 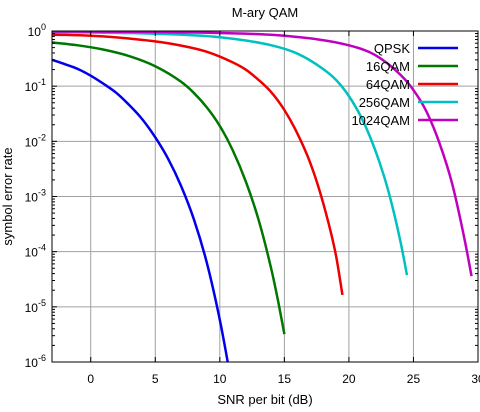 I want to click on y-tick-label: 10⁻², so click(x=35, y=140).